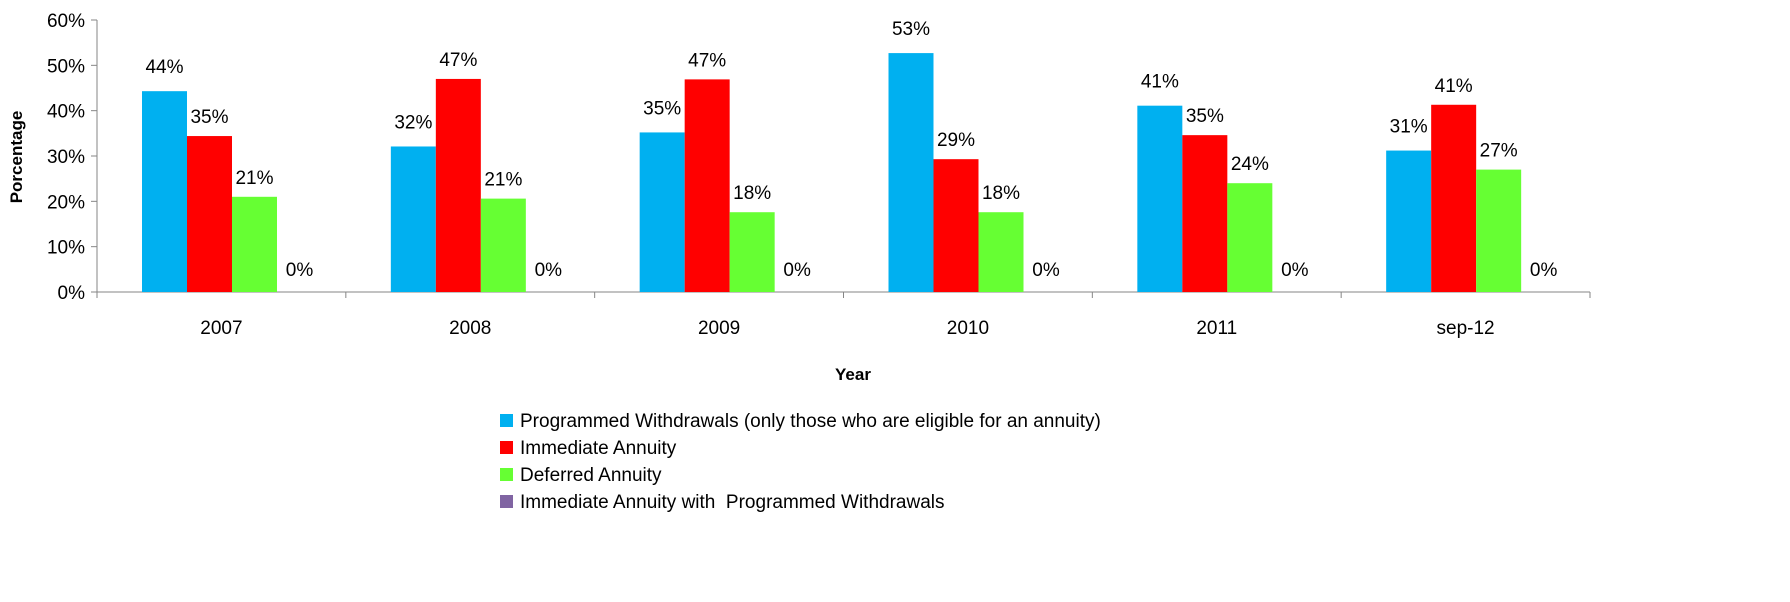  Describe the element at coordinates (1409, 127) in the screenshot. I see `data-label: 31%` at that location.